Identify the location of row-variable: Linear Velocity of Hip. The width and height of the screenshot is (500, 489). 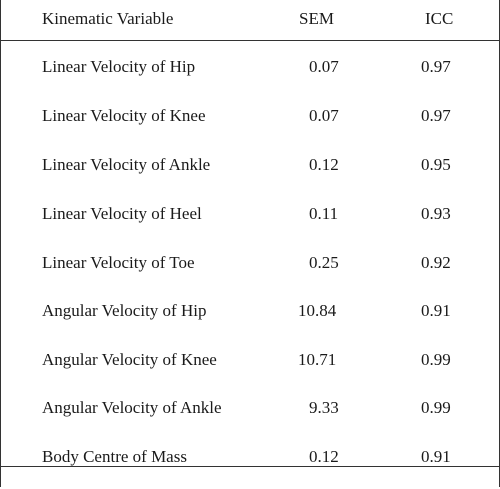
(119, 66).